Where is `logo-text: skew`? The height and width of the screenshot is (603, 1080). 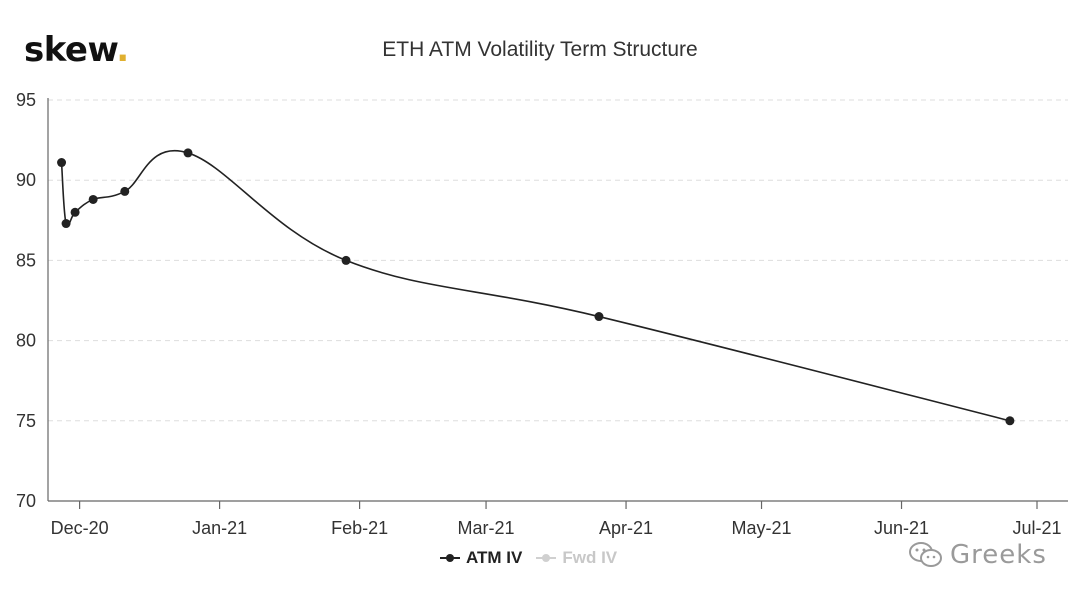
logo-text: skew is located at coordinates (70, 50).